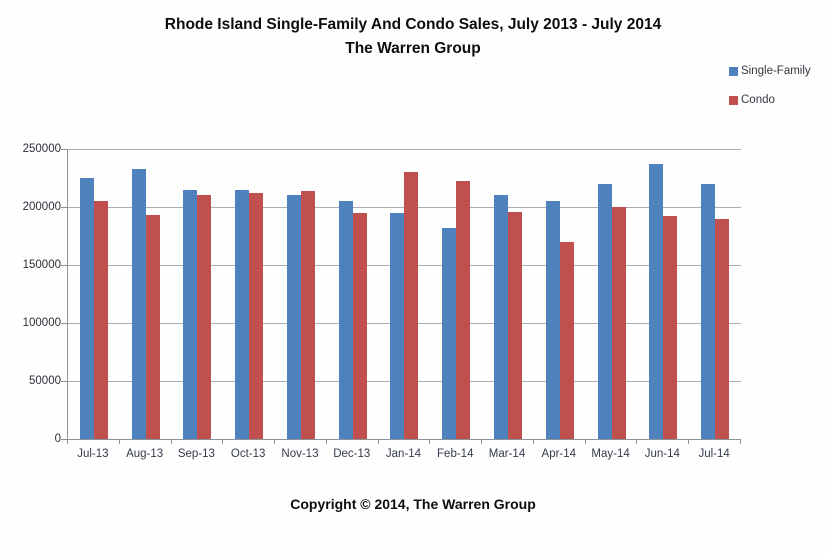 The width and height of the screenshot is (826, 557). Describe the element at coordinates (45, 380) in the screenshot. I see `y-axis-tick-label: 50000` at that location.